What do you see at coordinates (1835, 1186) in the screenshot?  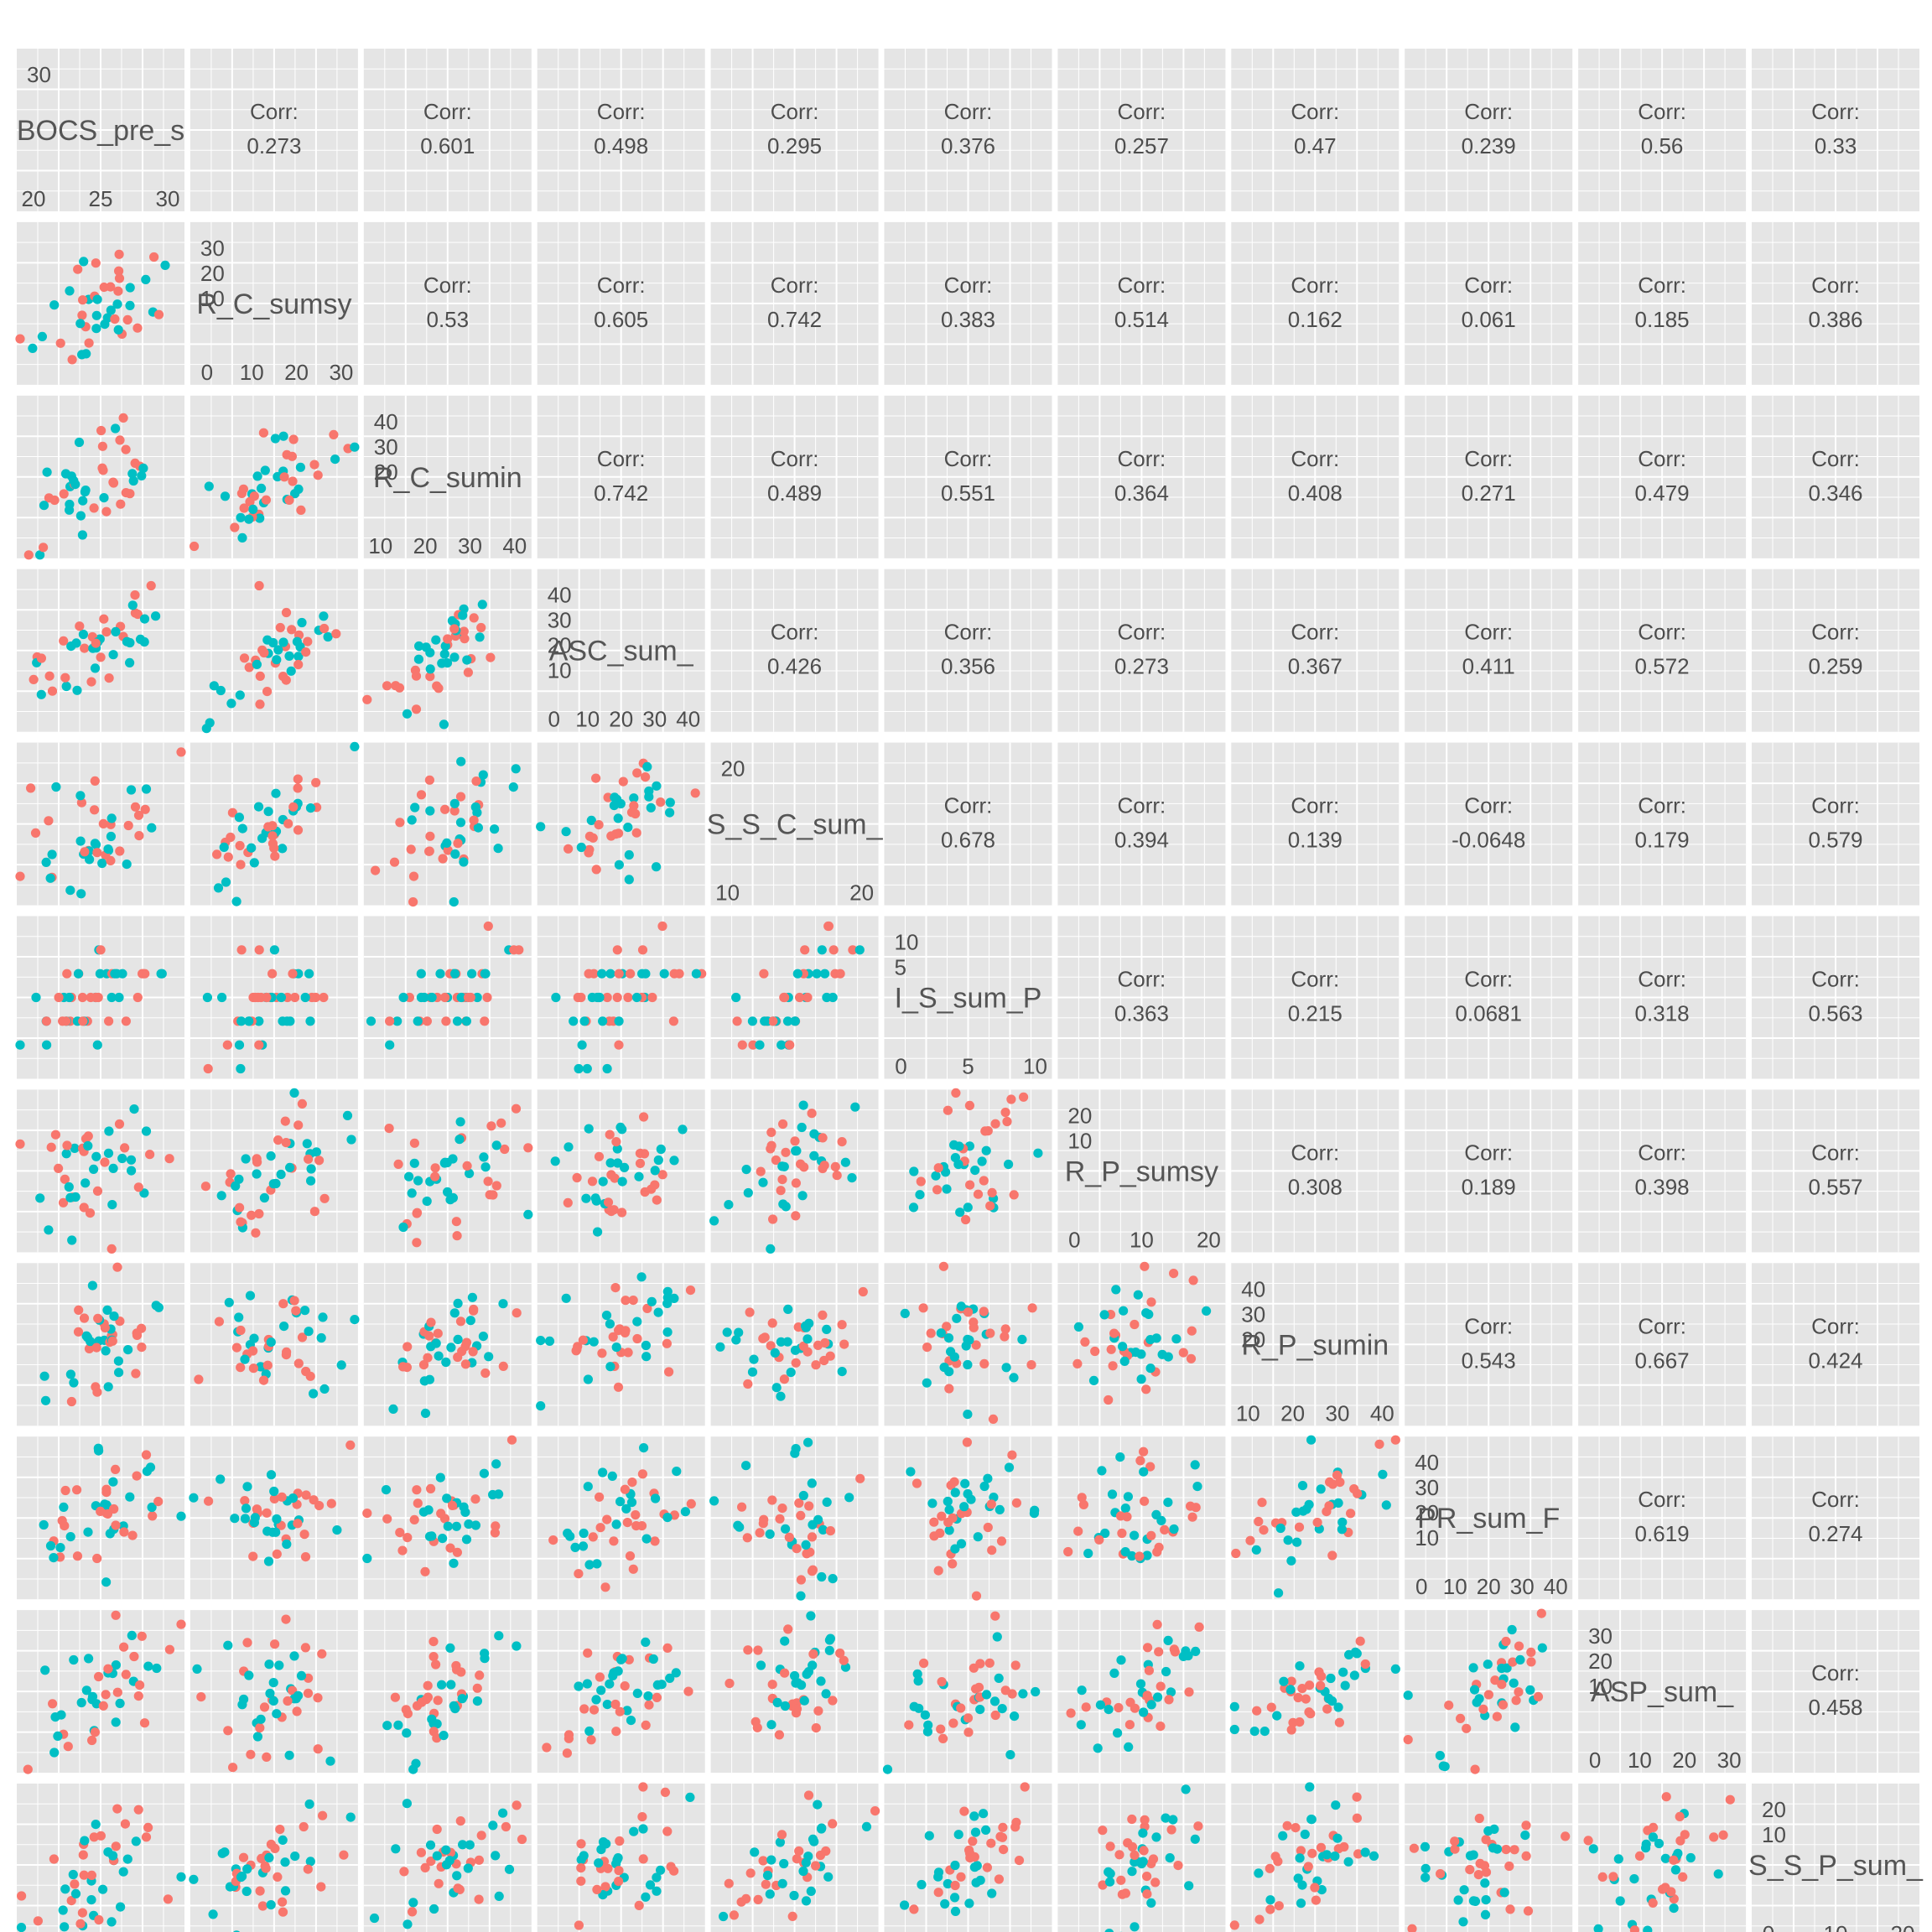 I see `corr-value: 0.557` at bounding box center [1835, 1186].